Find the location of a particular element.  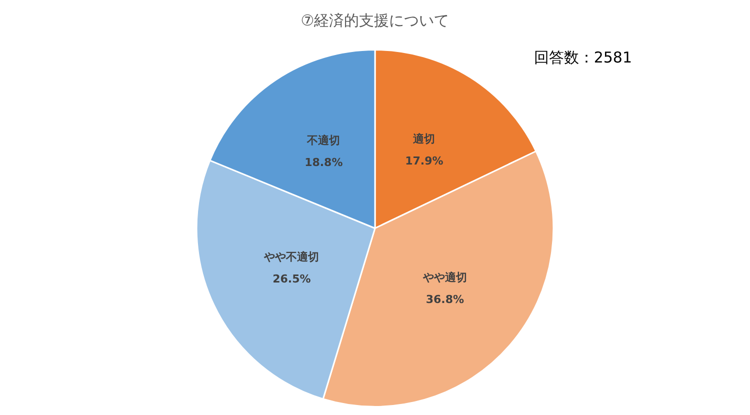

slice-label: やや不適切 is located at coordinates (291, 257).